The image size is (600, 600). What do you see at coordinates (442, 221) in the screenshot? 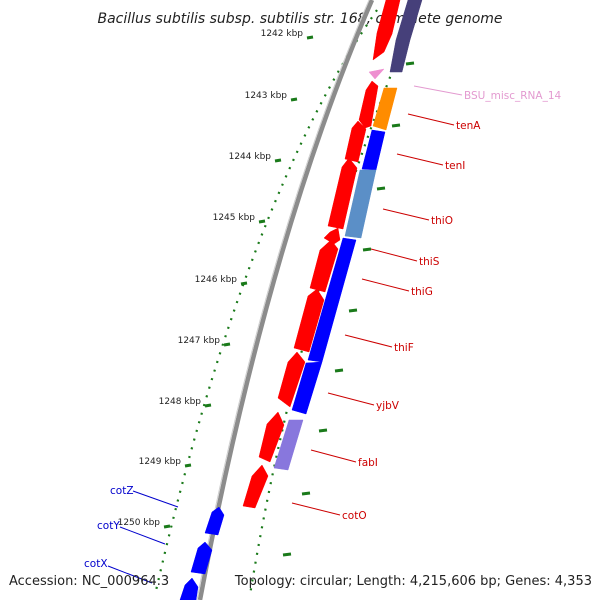
I see `gene-label-thio: thiO` at bounding box center [442, 221].